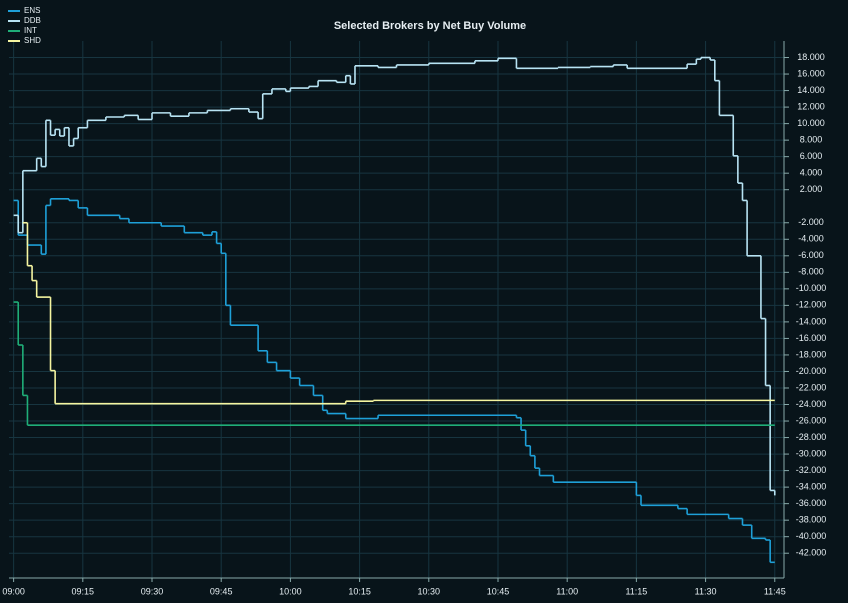 The width and height of the screenshot is (848, 603). Describe the element at coordinates (811, 140) in the screenshot. I see `y-tick-label: 8.000` at that location.